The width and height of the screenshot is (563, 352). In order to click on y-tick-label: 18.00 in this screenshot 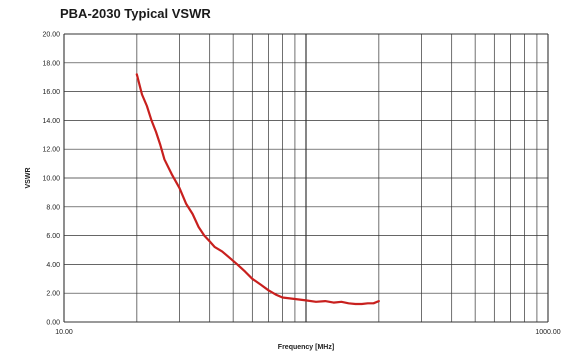, I will do `click(51, 63)`.